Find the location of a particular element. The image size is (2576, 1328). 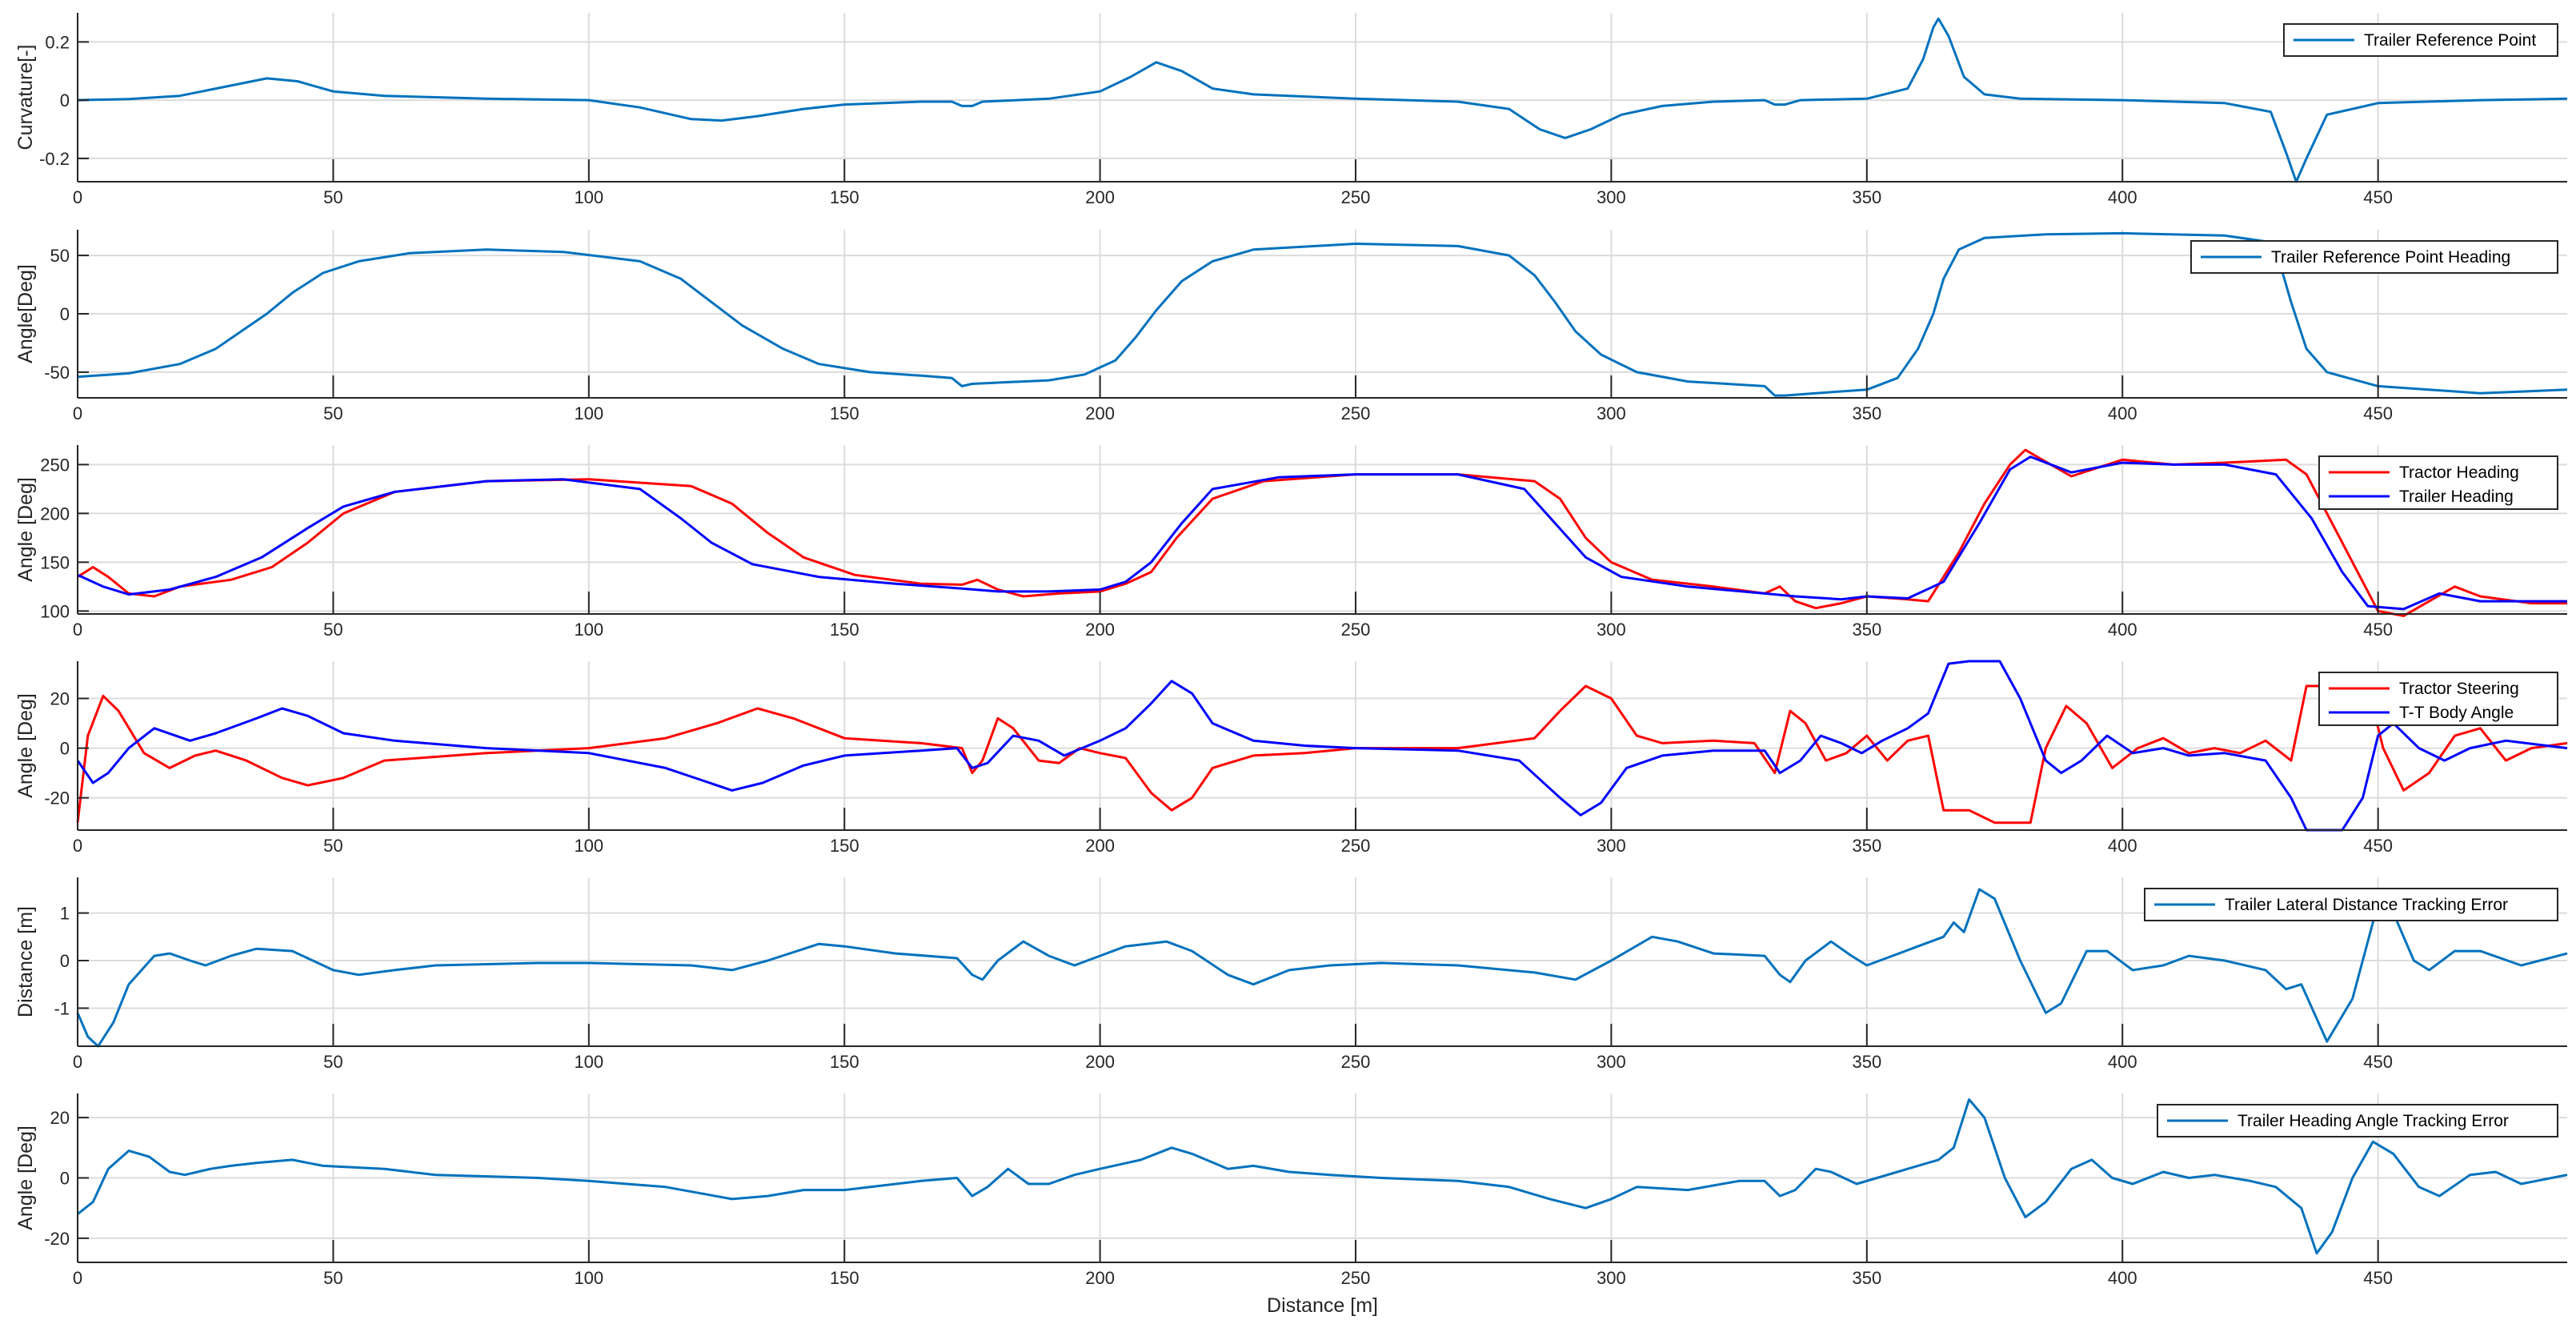

legend-entry: T-T Body Angle is located at coordinates (2456, 713).